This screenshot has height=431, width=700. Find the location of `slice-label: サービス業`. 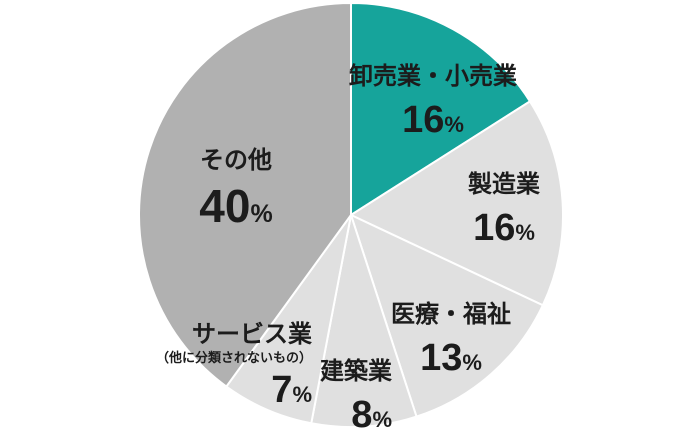

slice-label: サービス業 is located at coordinates (252, 334).